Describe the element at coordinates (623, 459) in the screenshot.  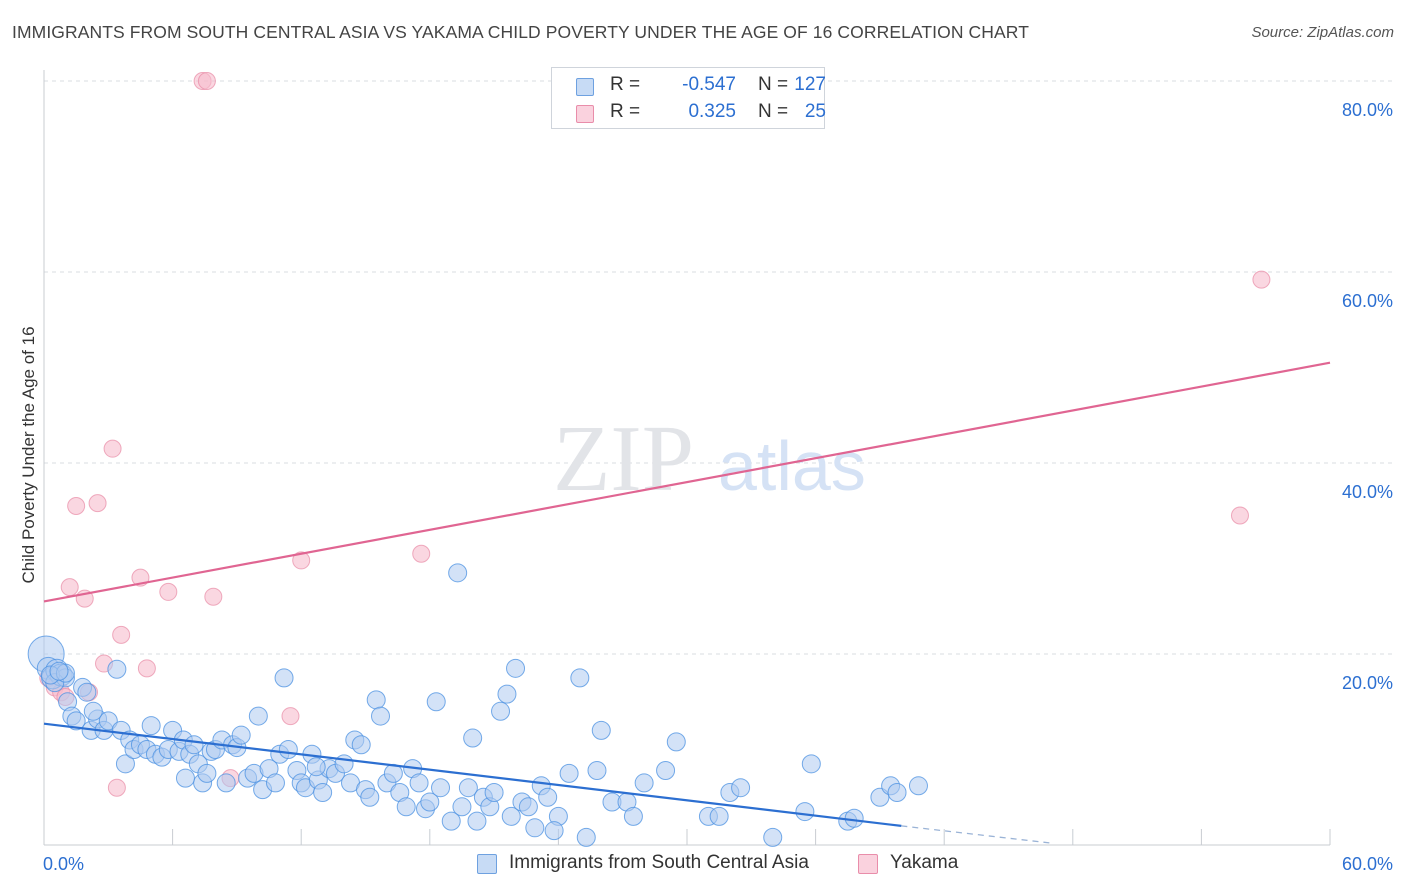
I see `watermark-zip: ZIP` at that location.